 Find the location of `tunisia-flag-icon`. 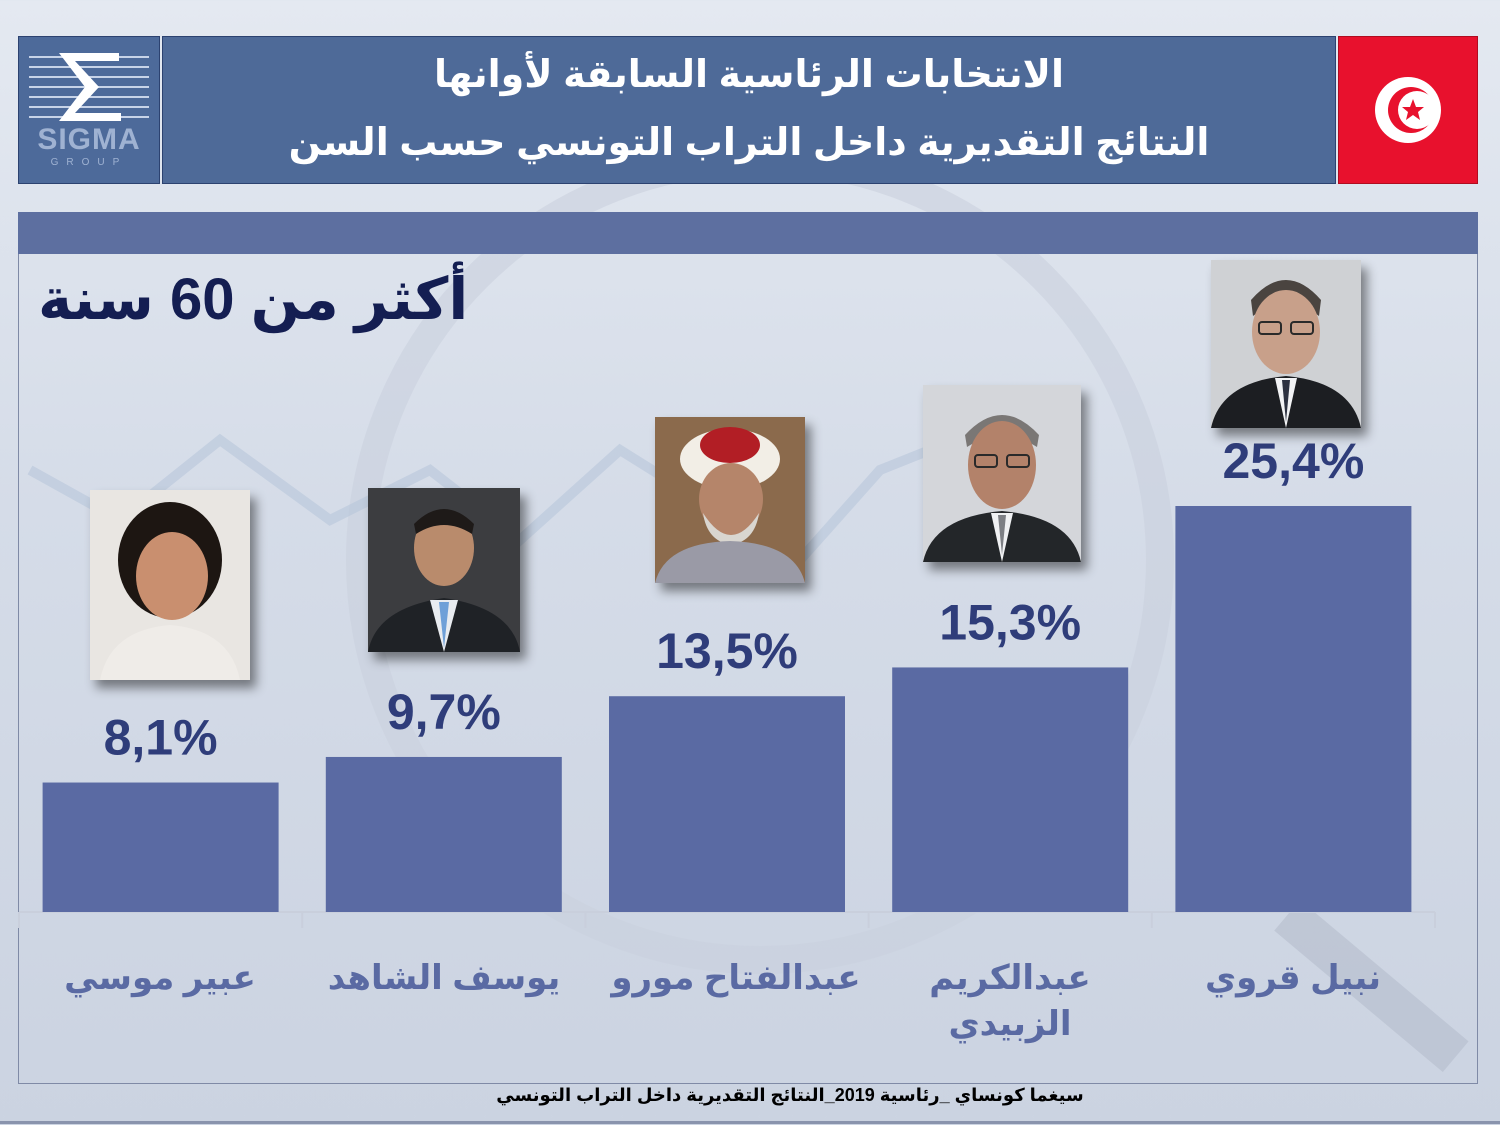

tunisia-flag-icon is located at coordinates (1408, 110).